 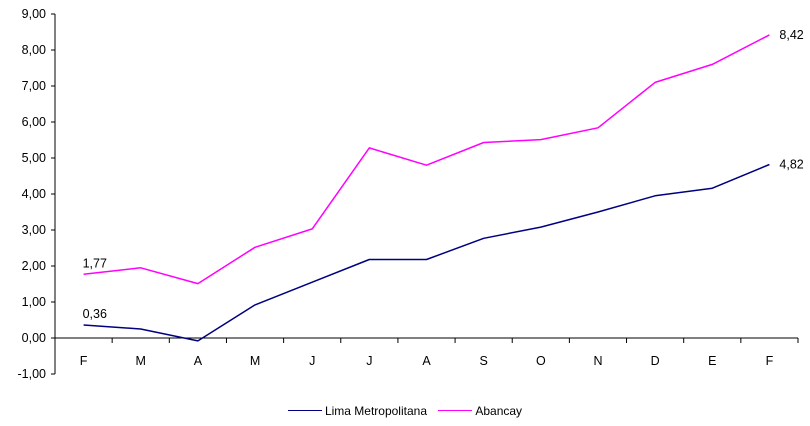 I want to click on y-tick-label: -1,00, so click(x=32, y=374).